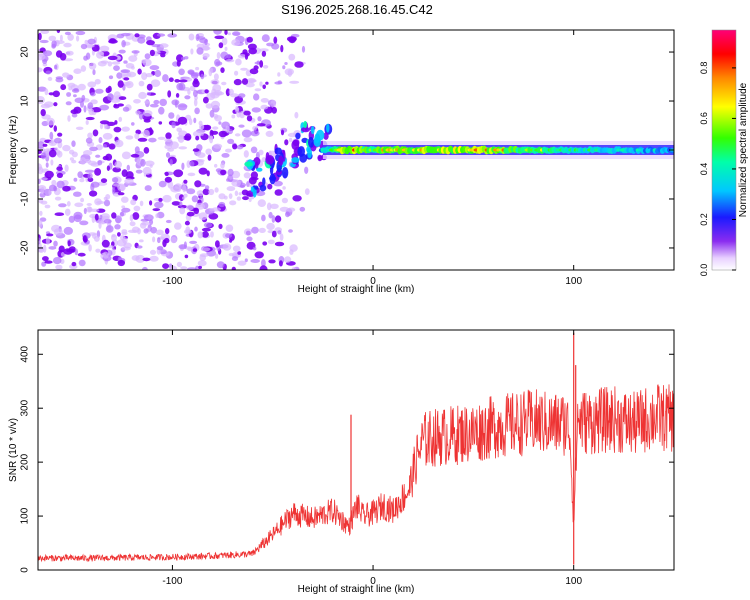 This screenshot has height=600, width=750. What do you see at coordinates (25, 198) in the screenshot?
I see `y-tick-label: -10` at bounding box center [25, 198].